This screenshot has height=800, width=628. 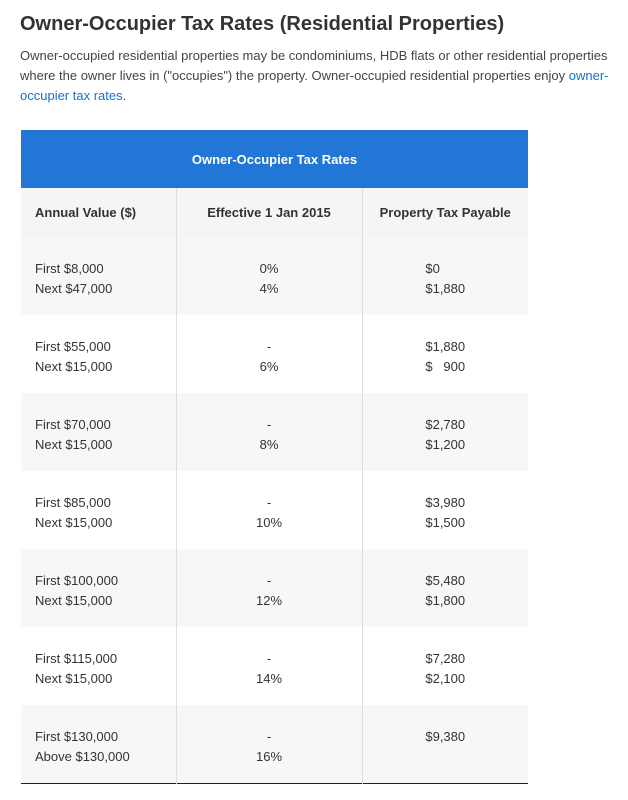 I want to click on tax-payable-cell-line: $ 900, so click(x=445, y=366).